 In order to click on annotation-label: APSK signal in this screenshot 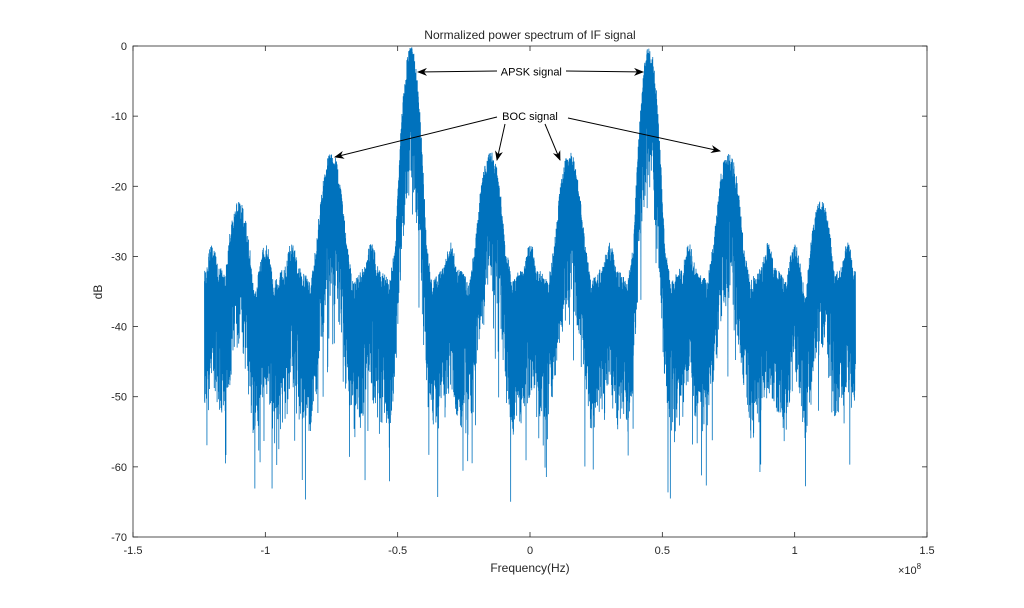, I will do `click(531, 72)`.